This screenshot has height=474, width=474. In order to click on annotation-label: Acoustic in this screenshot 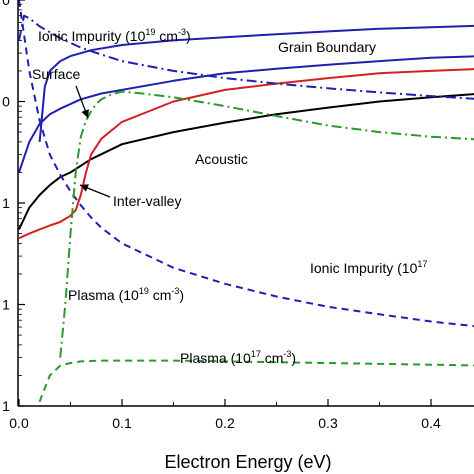, I will do `click(221, 159)`.